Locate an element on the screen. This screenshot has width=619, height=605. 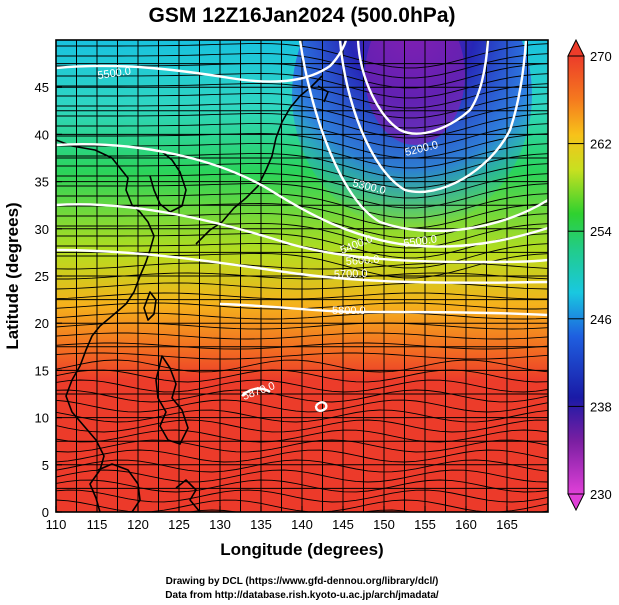
y-tick-label: 15 is located at coordinates (42, 370).